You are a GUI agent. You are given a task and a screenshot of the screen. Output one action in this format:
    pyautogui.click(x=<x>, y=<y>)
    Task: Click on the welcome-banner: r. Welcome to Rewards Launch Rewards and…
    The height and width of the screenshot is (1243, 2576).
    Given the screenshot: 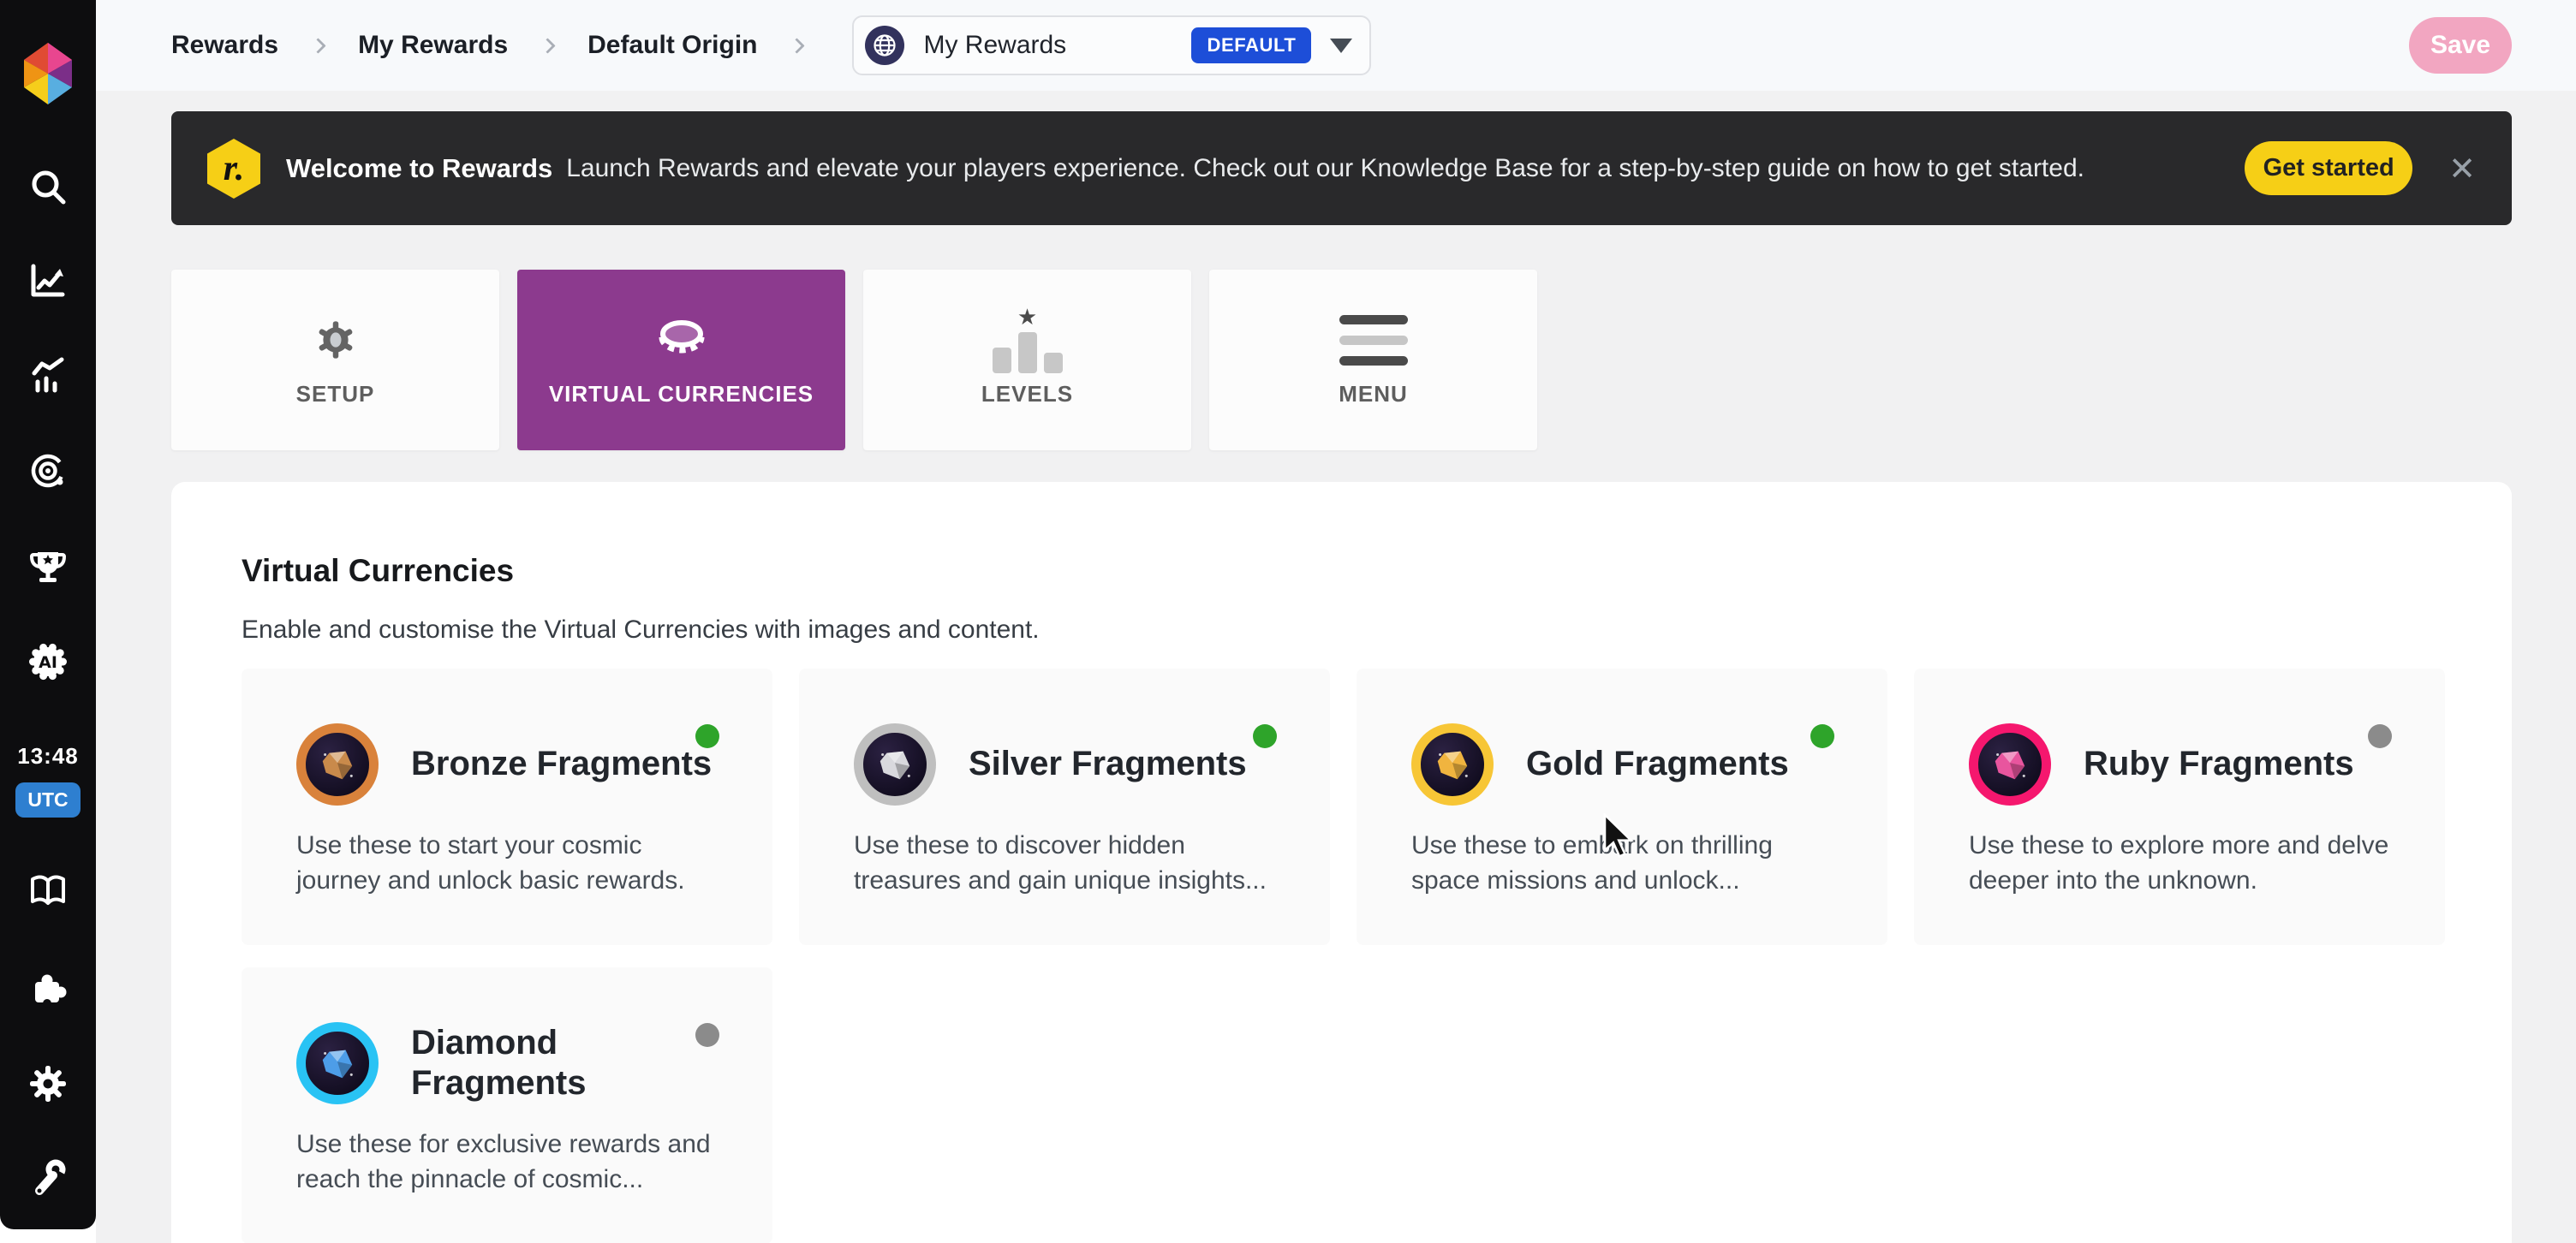 What is the action you would take?
    pyautogui.click(x=1342, y=168)
    